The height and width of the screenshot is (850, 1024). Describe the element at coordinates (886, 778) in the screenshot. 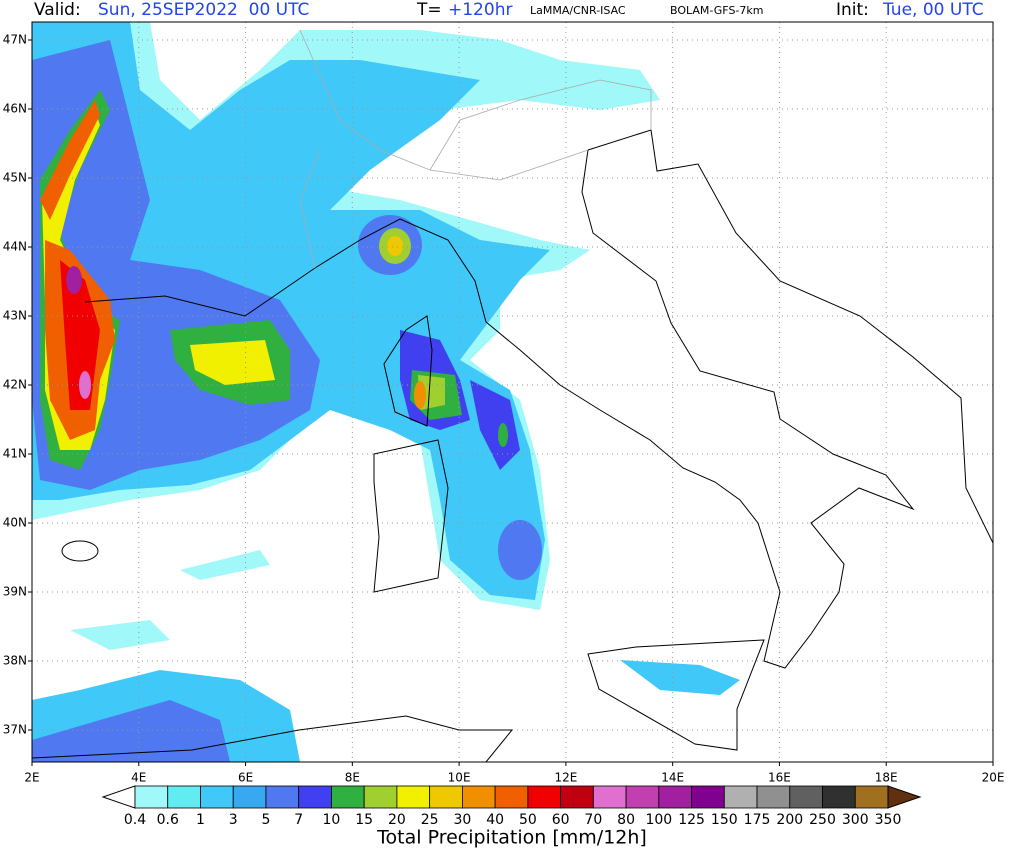

I see `lon-label: 18E` at that location.